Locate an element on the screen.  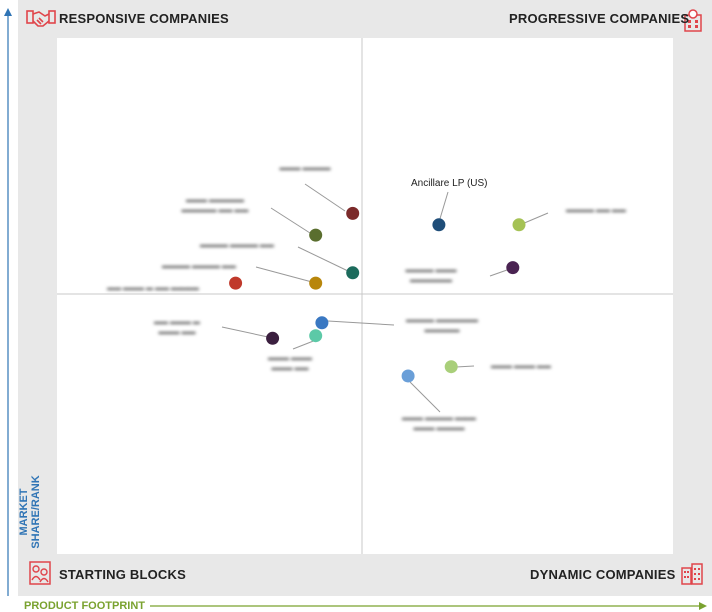
handshake-icon is located at coordinates (41, 18).